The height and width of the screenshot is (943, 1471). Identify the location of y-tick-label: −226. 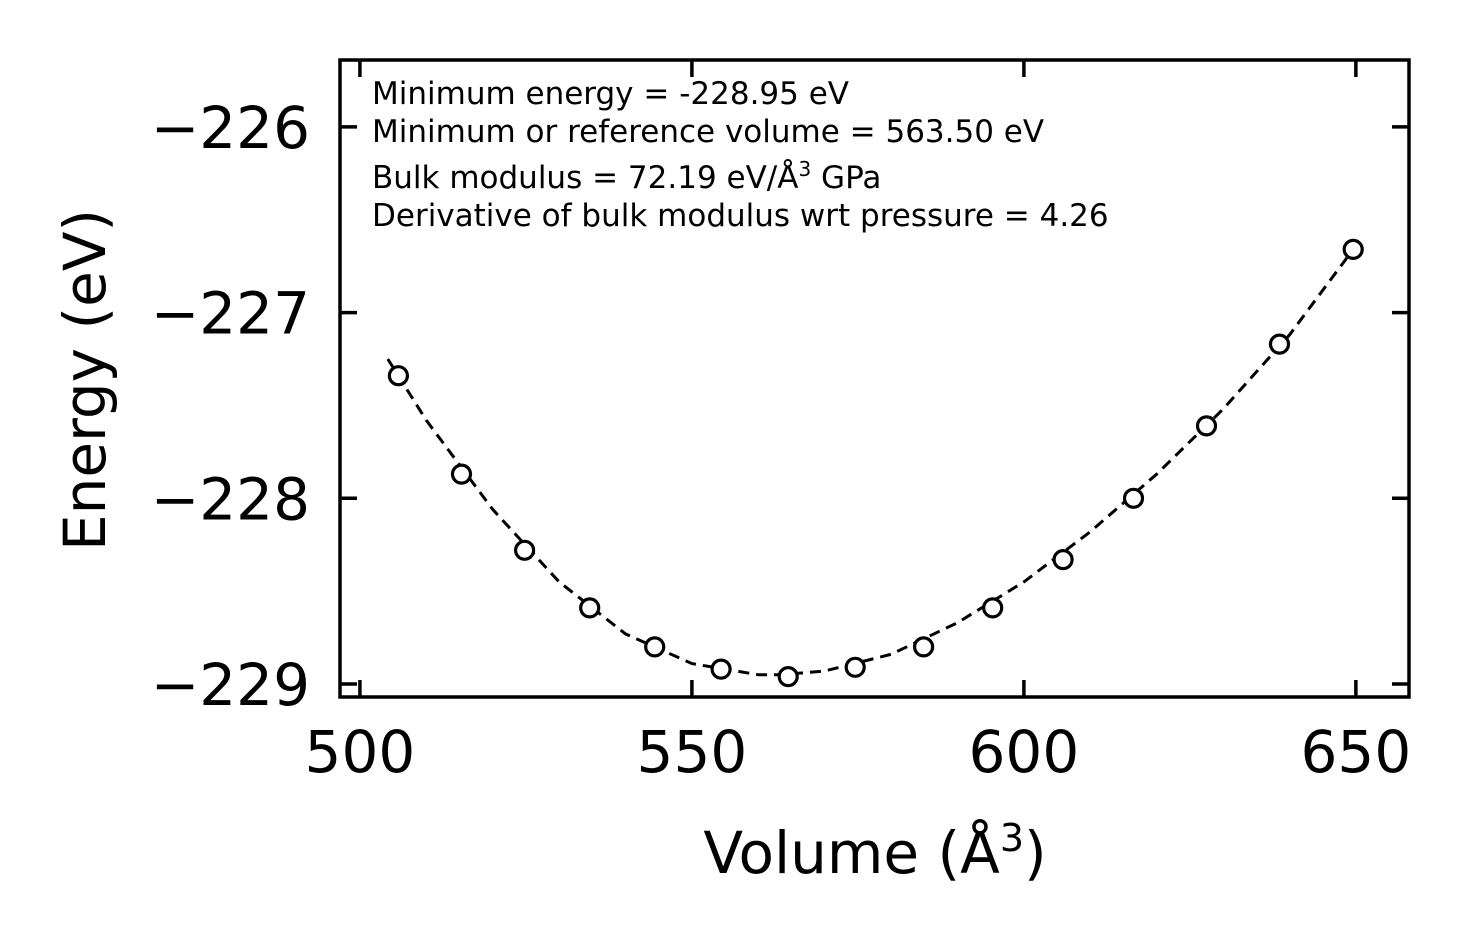
(230, 128).